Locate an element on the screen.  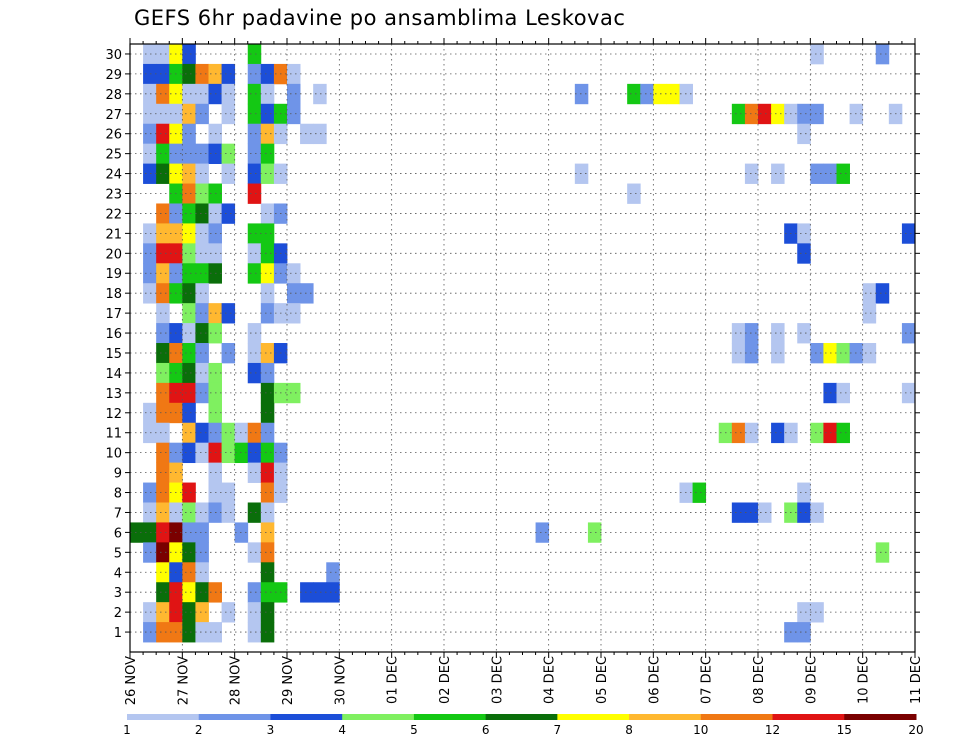
x-tick-label: 01 DEC is located at coordinates (393, 680).